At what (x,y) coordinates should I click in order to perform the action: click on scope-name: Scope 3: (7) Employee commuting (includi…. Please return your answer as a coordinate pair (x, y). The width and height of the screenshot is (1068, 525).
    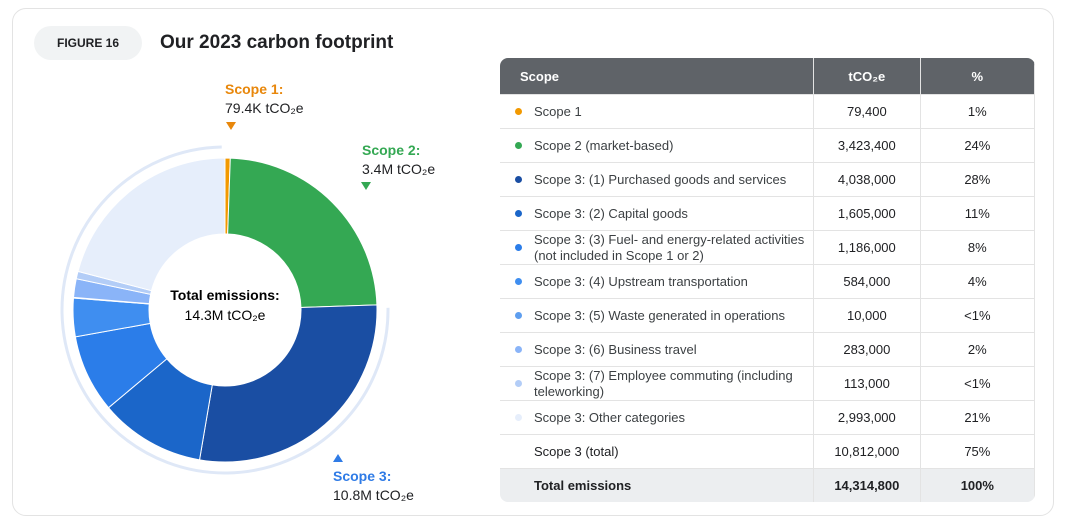
    Looking at the image, I should click on (663, 383).